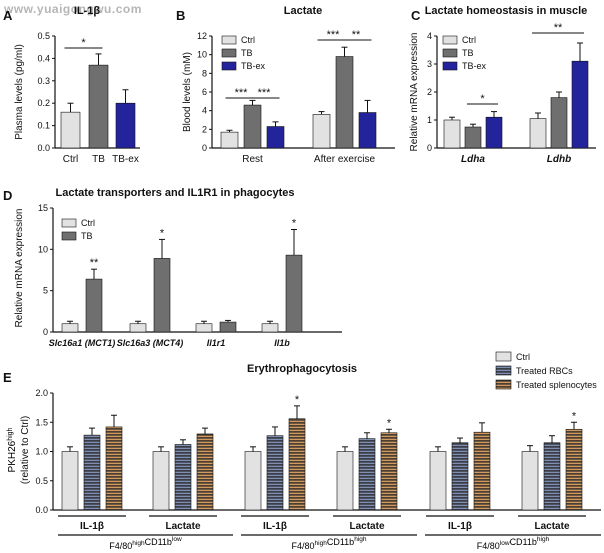 Image resolution: width=604 pixels, height=553 pixels. I want to click on C-ytick-label: 1, so click(429, 120).